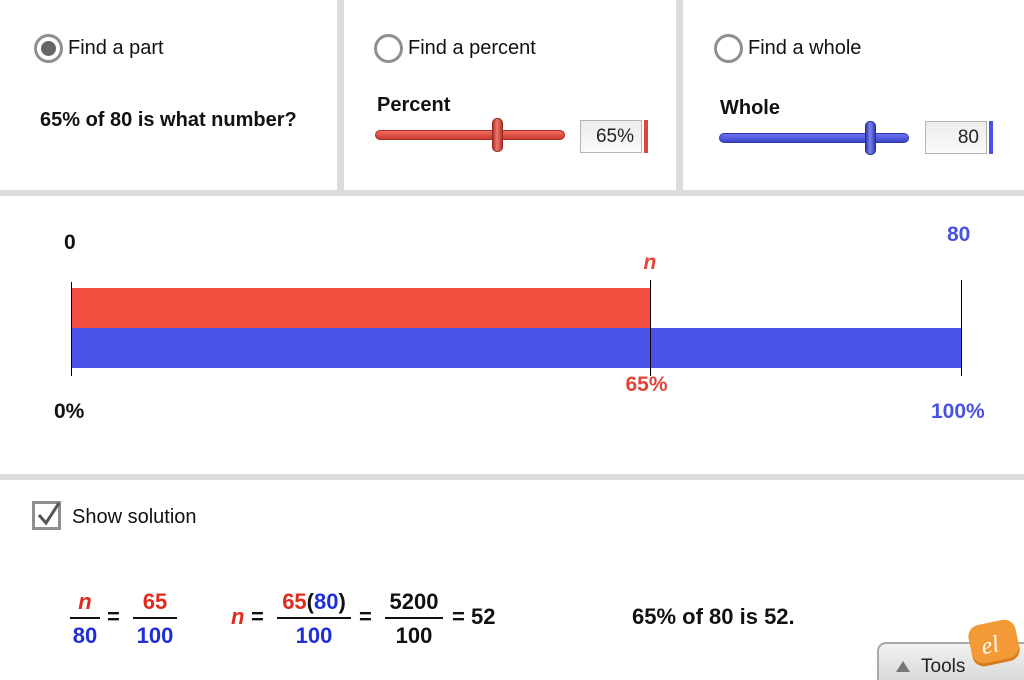  I want to click on whole-slider-thumb, so click(870, 138).